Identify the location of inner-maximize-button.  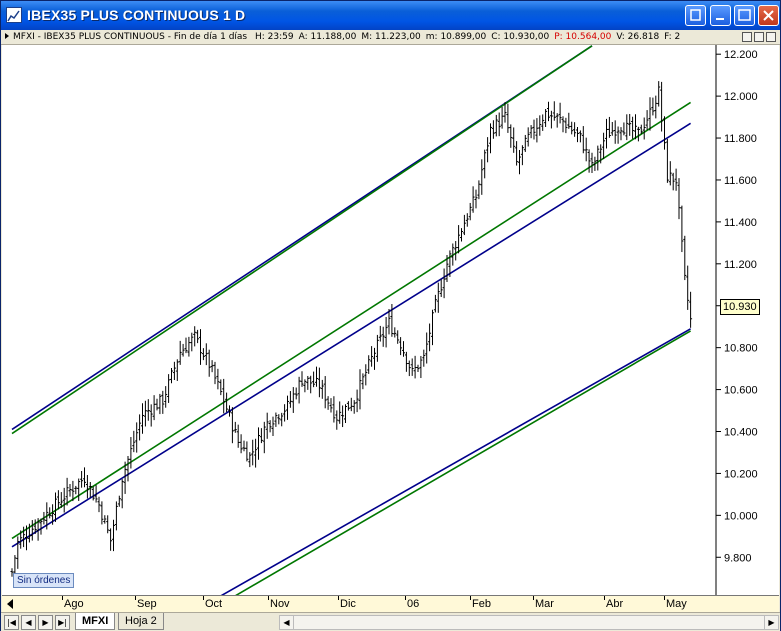
(759, 37).